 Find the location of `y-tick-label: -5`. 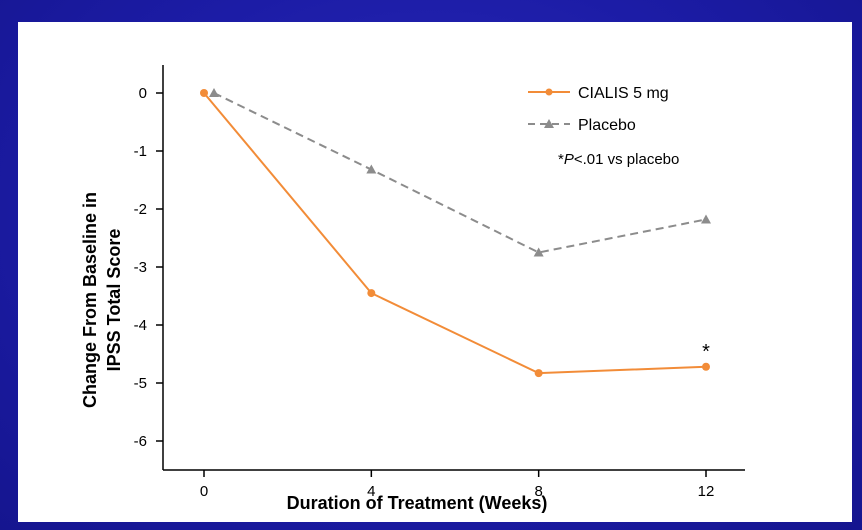

y-tick-label: -5 is located at coordinates (140, 383).